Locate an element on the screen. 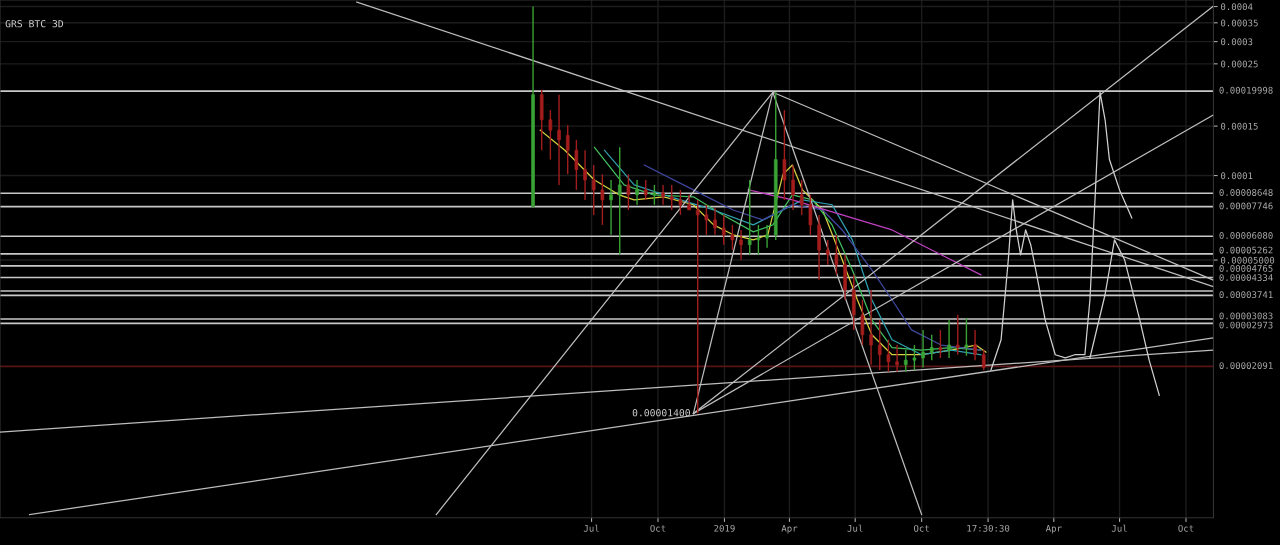 This screenshot has width=1280, height=545. ref-line-label: 0.00008648 is located at coordinates (1246, 192).